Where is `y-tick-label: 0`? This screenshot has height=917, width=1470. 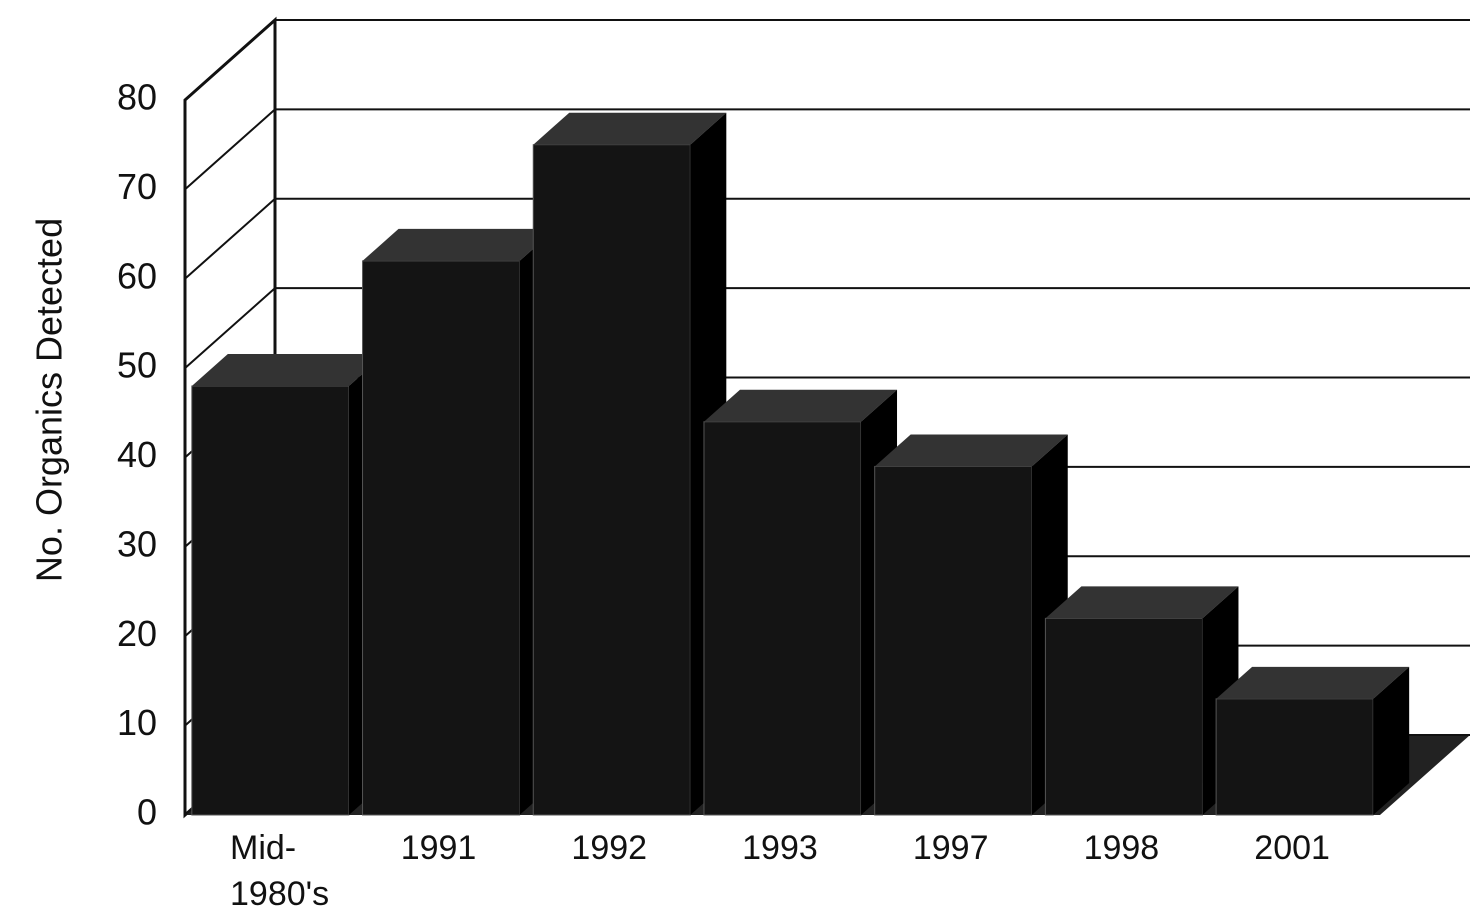 y-tick-label: 0 is located at coordinates (147, 812).